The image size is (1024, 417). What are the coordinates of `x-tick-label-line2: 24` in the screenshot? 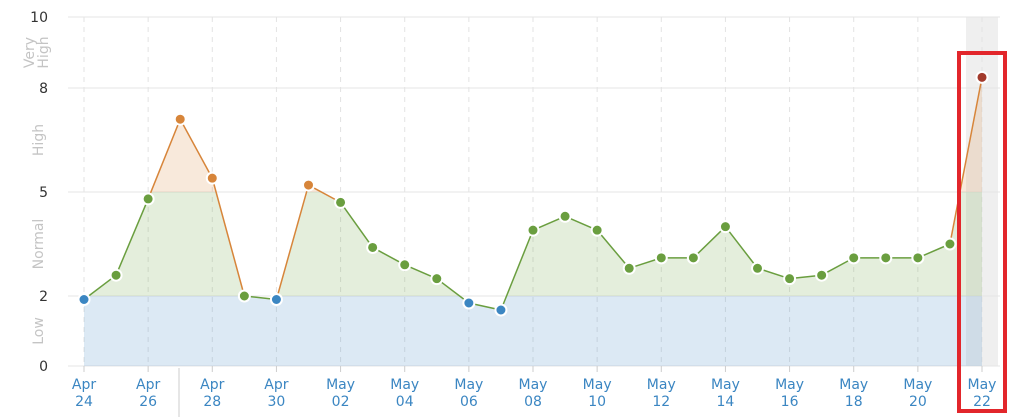 It's located at (84, 402).